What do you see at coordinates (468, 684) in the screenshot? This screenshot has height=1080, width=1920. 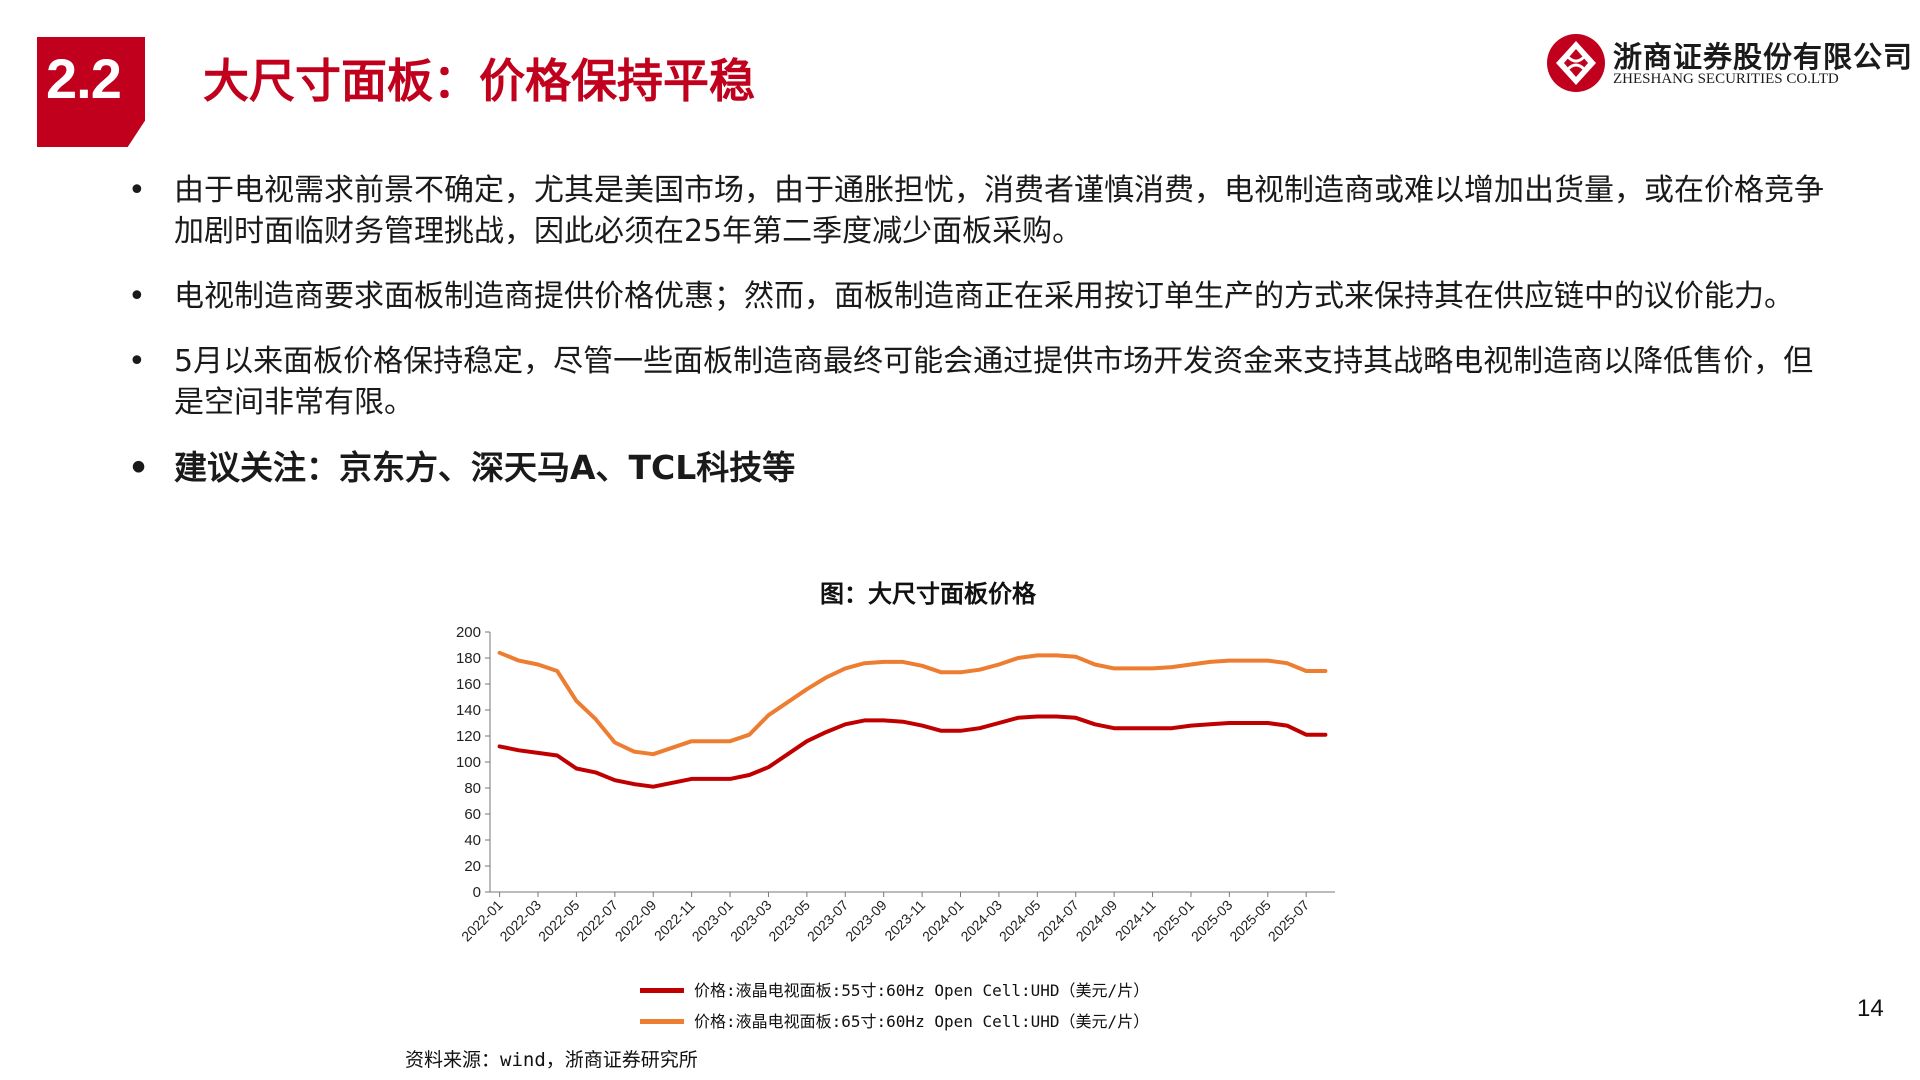 I see `y-tick-label: 160` at bounding box center [468, 684].